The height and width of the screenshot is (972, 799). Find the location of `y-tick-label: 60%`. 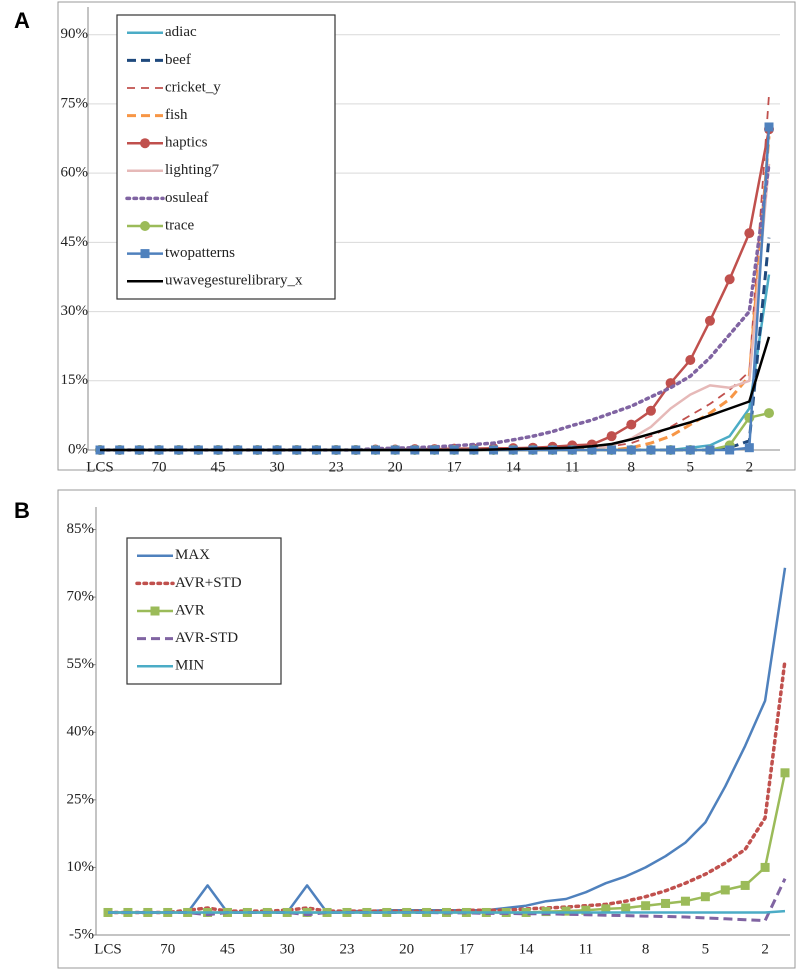

y-tick-label: 60% is located at coordinates (75, 173).